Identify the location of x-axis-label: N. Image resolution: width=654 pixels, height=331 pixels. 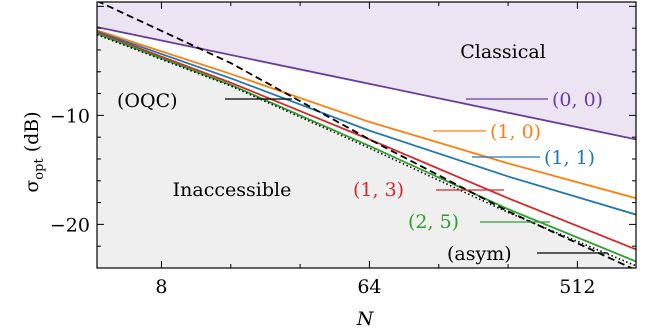
(365, 319).